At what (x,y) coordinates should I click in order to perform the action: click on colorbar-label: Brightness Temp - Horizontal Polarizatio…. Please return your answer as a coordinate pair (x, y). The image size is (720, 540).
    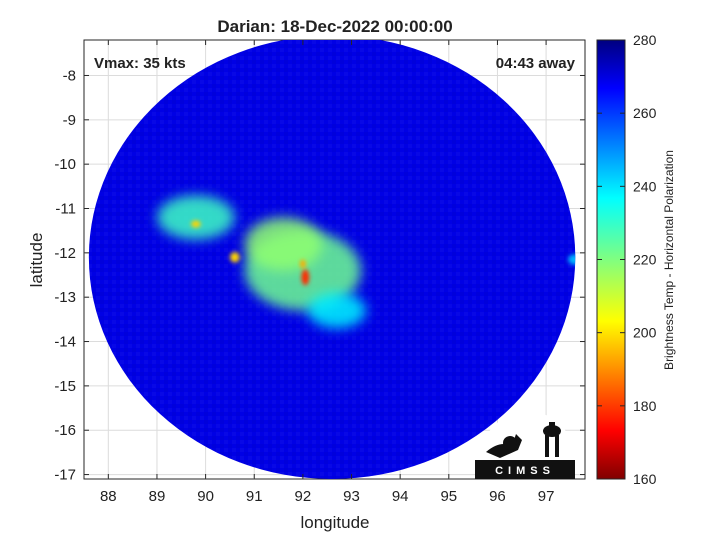
    Looking at the image, I should click on (669, 260).